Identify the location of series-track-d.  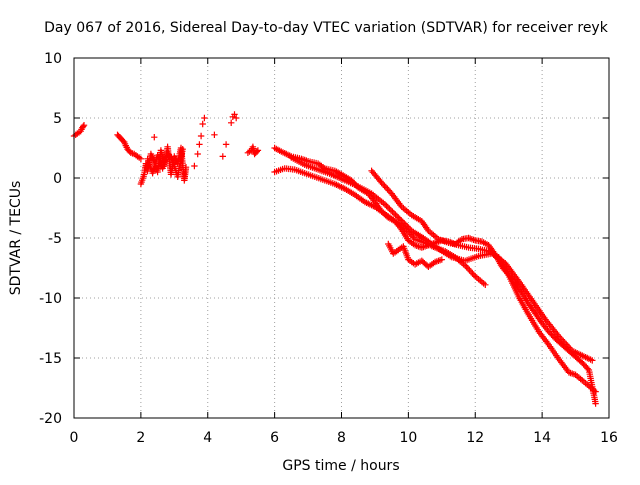
(165, 163).